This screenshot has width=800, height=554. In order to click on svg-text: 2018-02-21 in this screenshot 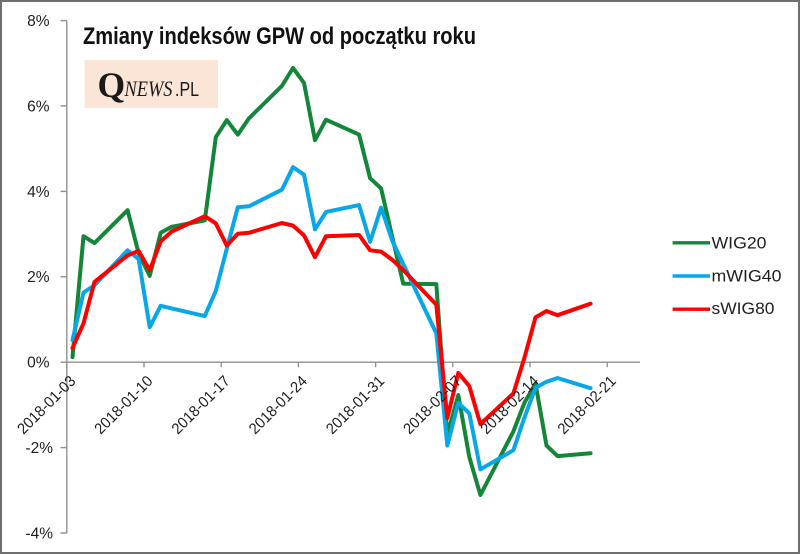, I will do `click(587, 405)`.